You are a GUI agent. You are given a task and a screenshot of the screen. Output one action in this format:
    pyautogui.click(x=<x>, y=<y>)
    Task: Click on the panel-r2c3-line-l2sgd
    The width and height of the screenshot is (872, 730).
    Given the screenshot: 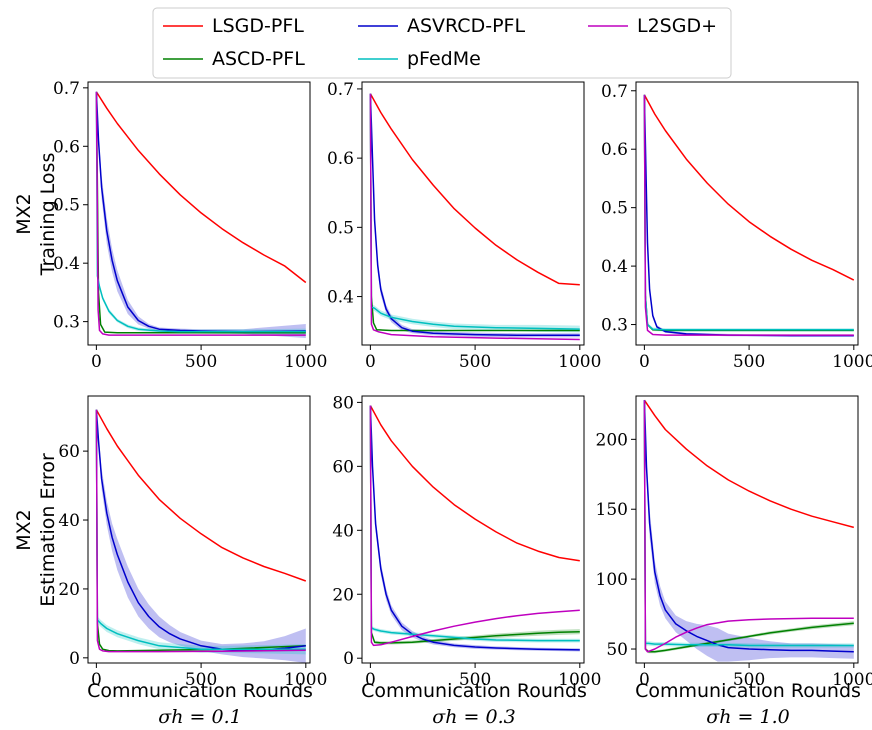 What is the action you would take?
    pyautogui.click(x=748, y=526)
    